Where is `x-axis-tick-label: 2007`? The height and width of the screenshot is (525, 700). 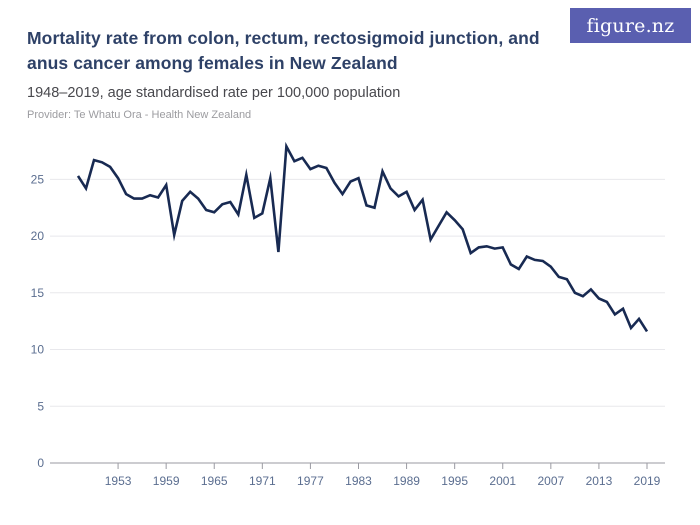 x-axis-tick-label: 2007 is located at coordinates (550, 481).